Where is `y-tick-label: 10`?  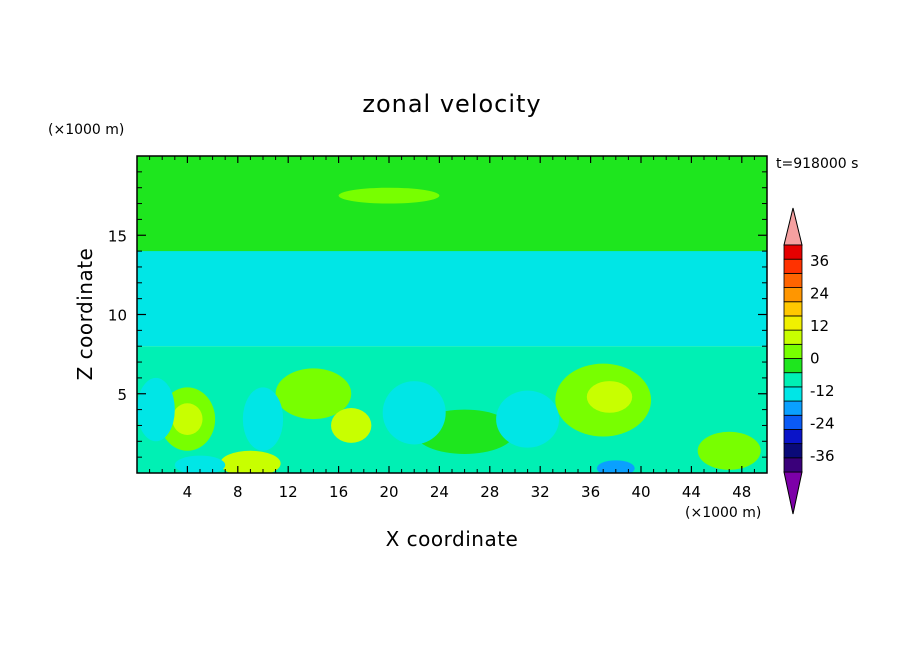
y-tick-label: 10 is located at coordinates (117, 316).